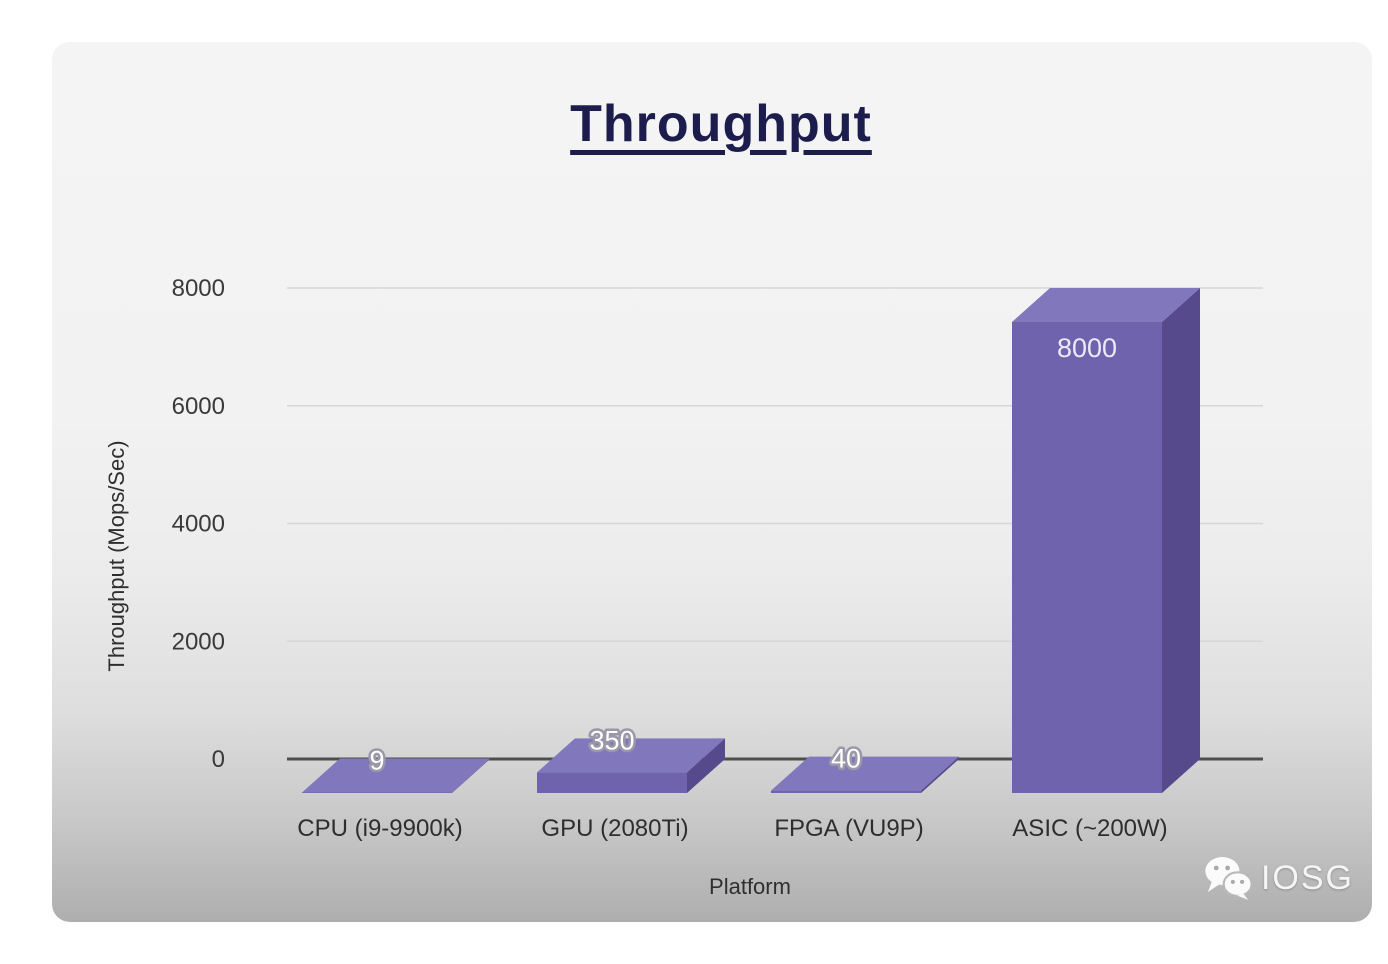 This screenshot has height=964, width=1388. I want to click on x-axis-title: Platform, so click(750, 886).